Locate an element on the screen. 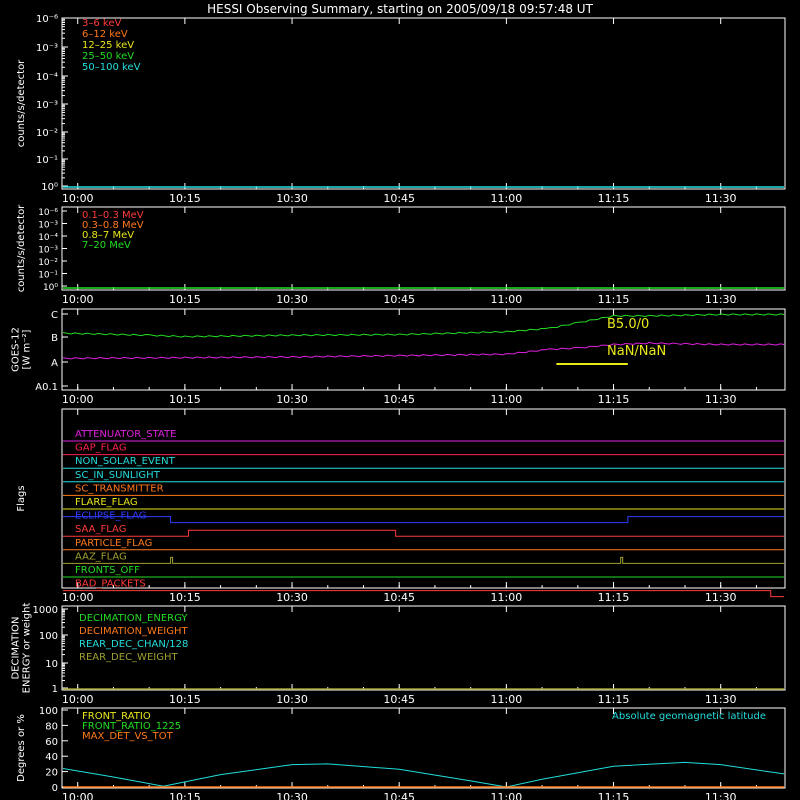 Image resolution: width=800 pixels, height=800 pixels. legend-entry: REAR_DEC_WEIGHT is located at coordinates (128, 657).